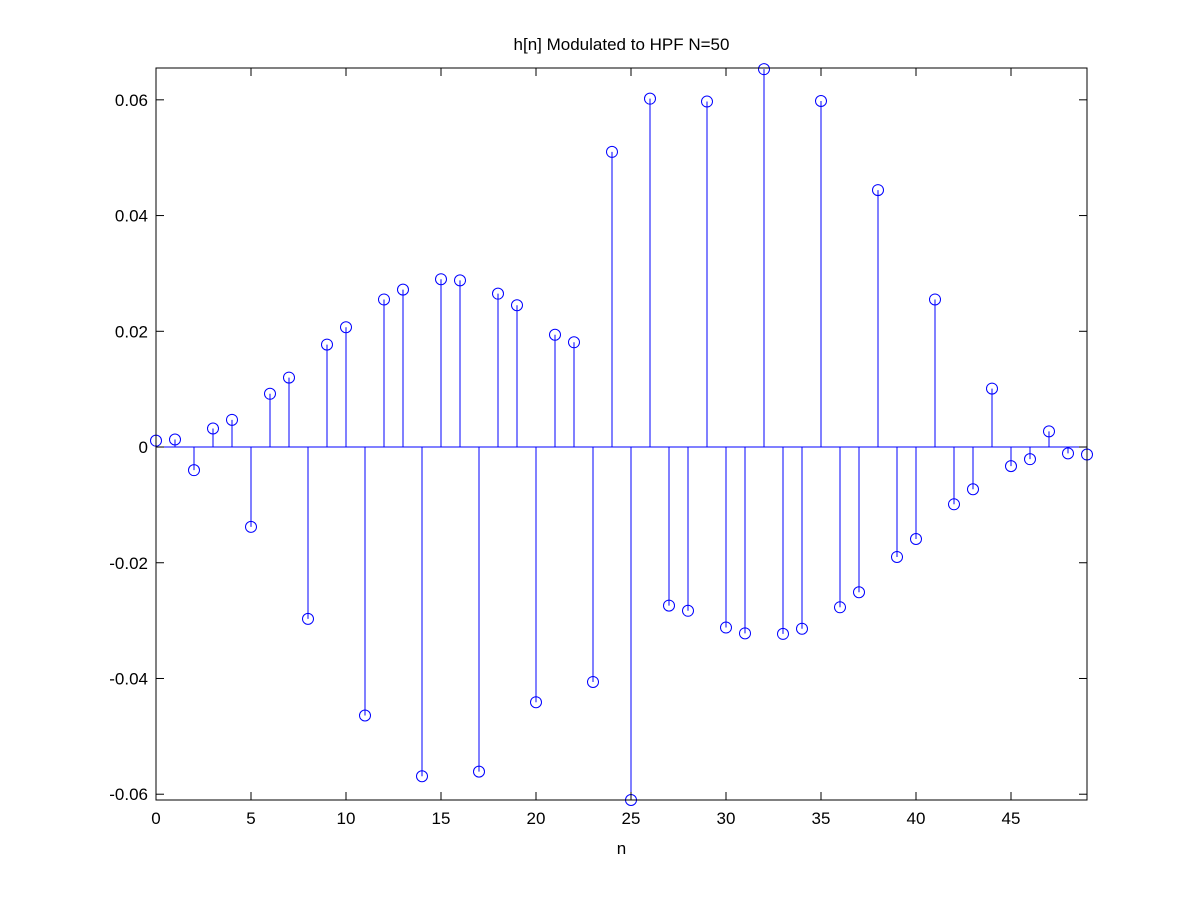 This screenshot has width=1200, height=900. What do you see at coordinates (631, 818) in the screenshot?
I see `x-tick-label: 25` at bounding box center [631, 818].